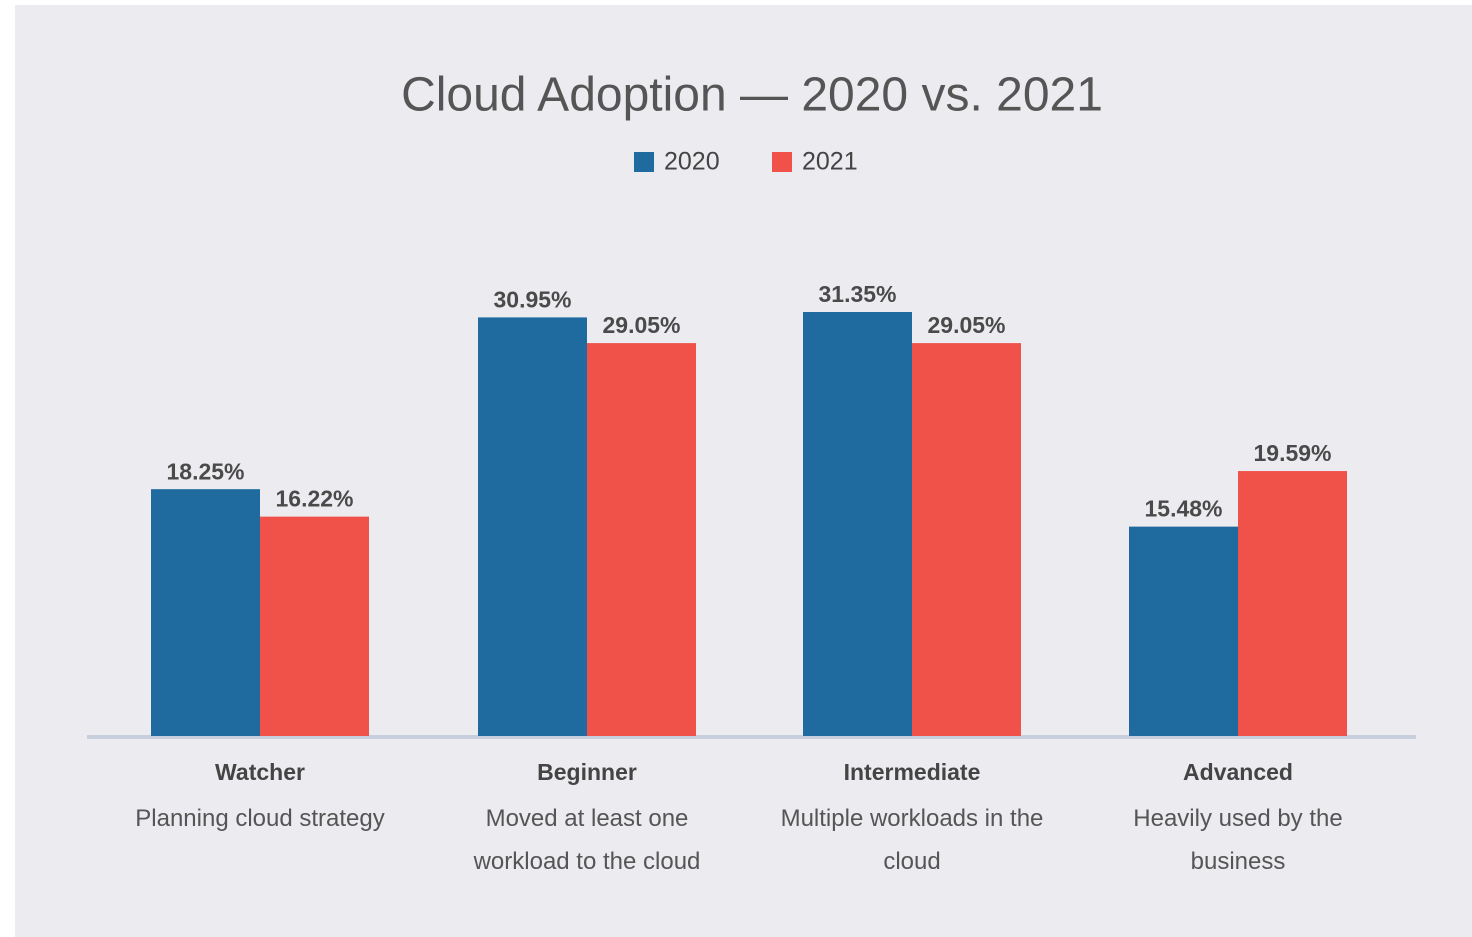 Image resolution: width=1472 pixels, height=937 pixels. I want to click on category-description: Moved at least one workload to the cloud, so click(587, 840).